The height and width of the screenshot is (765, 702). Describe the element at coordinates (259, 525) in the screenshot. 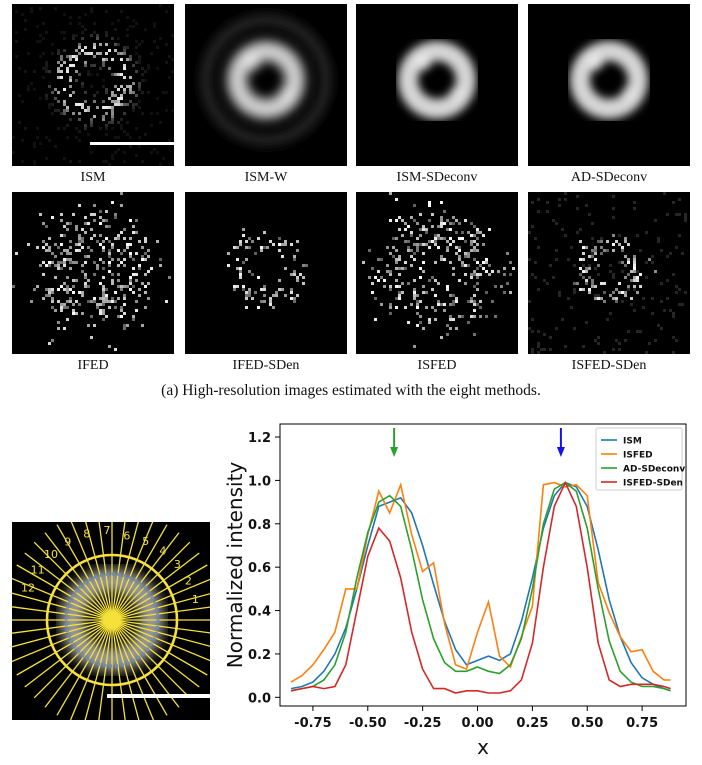

I see `y-tick-label: 0.8` at that location.